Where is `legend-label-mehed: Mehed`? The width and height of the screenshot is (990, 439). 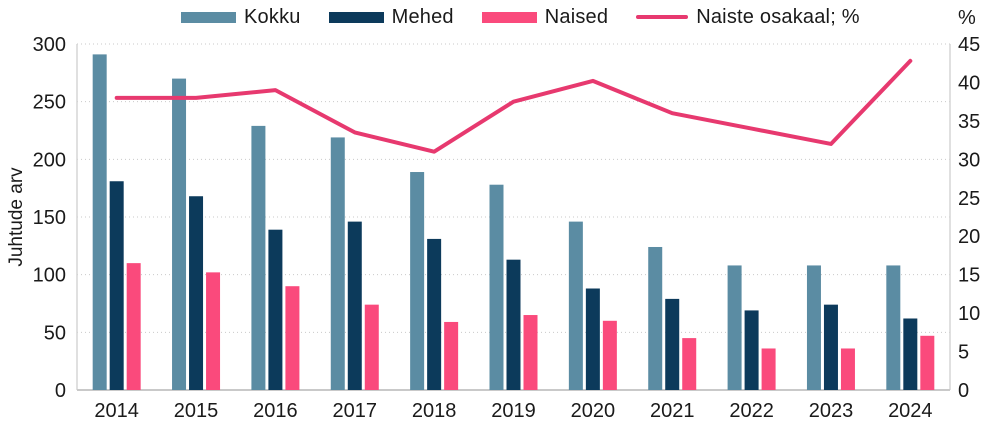 legend-label-mehed: Mehed is located at coordinates (422, 16).